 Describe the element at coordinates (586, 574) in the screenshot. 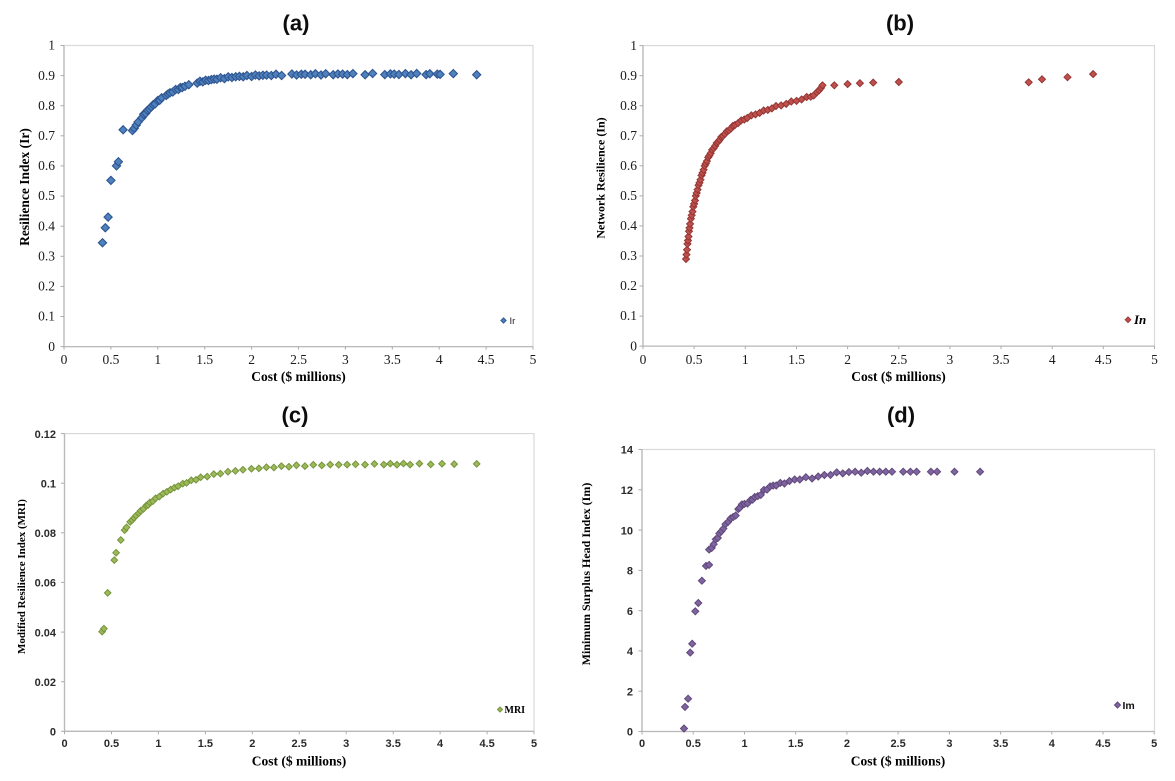

I see `svg-text:Minimum Surplus Head Index (Im: Minimum Surplus Head Index (Im)` at that location.